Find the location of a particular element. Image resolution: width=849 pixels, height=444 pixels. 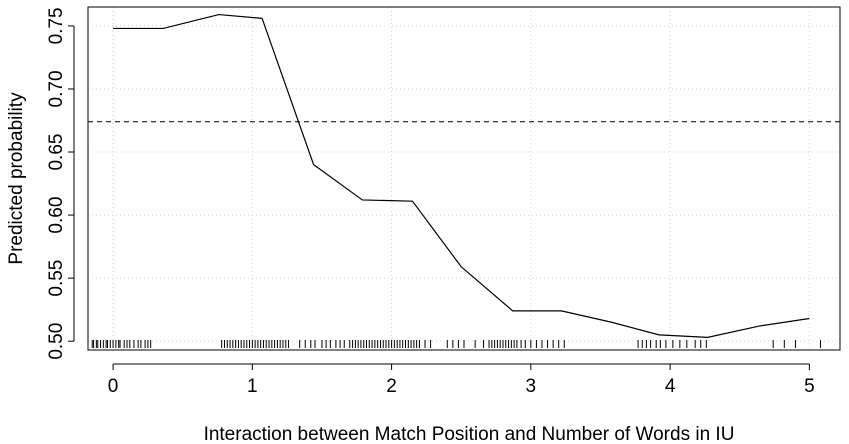

y-tick-label-1: 0.55 is located at coordinates (56, 278).